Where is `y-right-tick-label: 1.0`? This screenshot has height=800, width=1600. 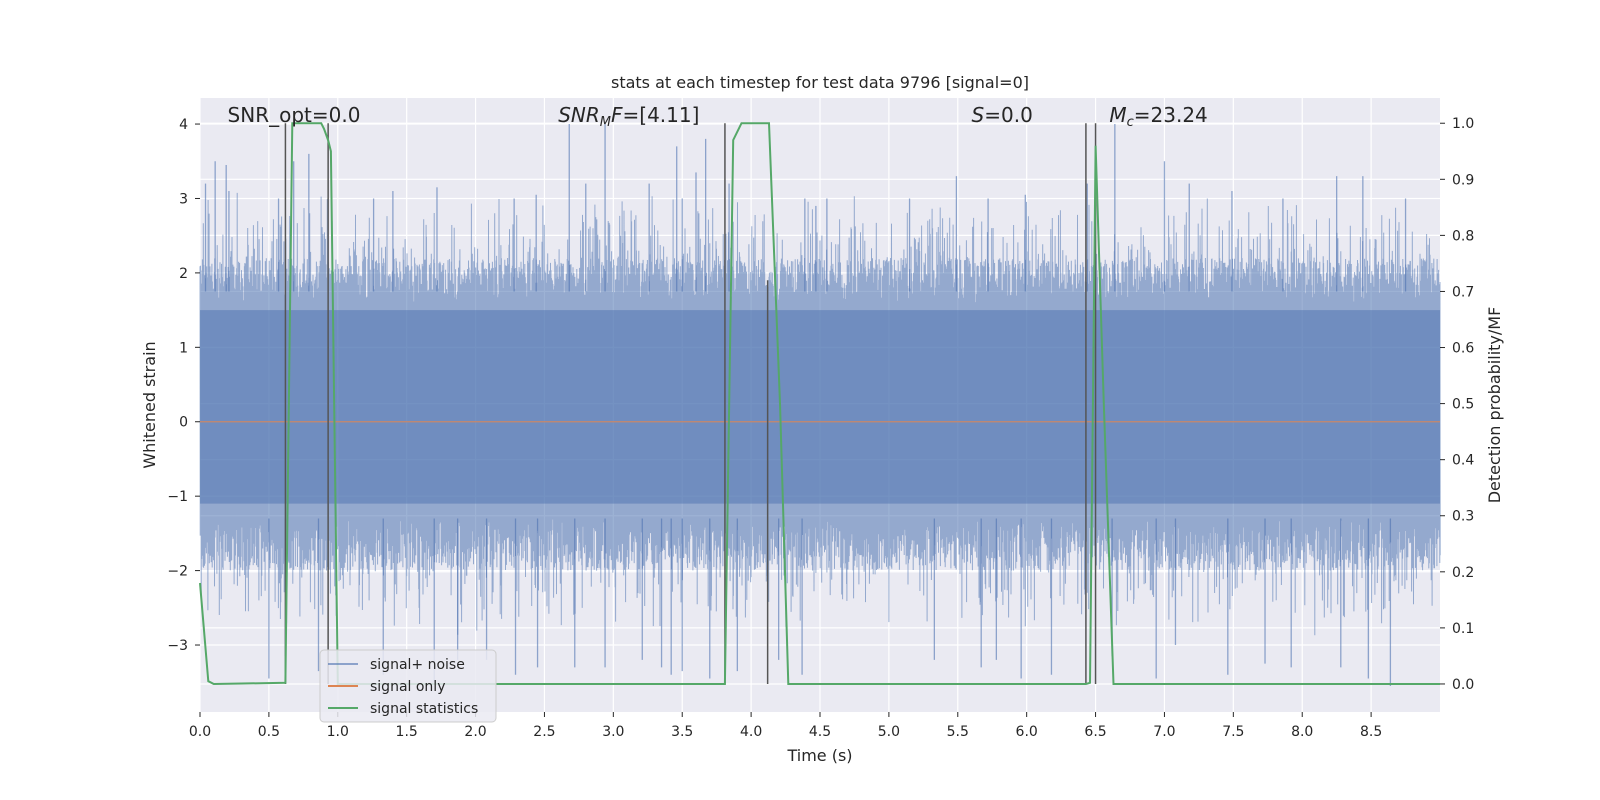 y-right-tick-label: 1.0 is located at coordinates (1463, 124).